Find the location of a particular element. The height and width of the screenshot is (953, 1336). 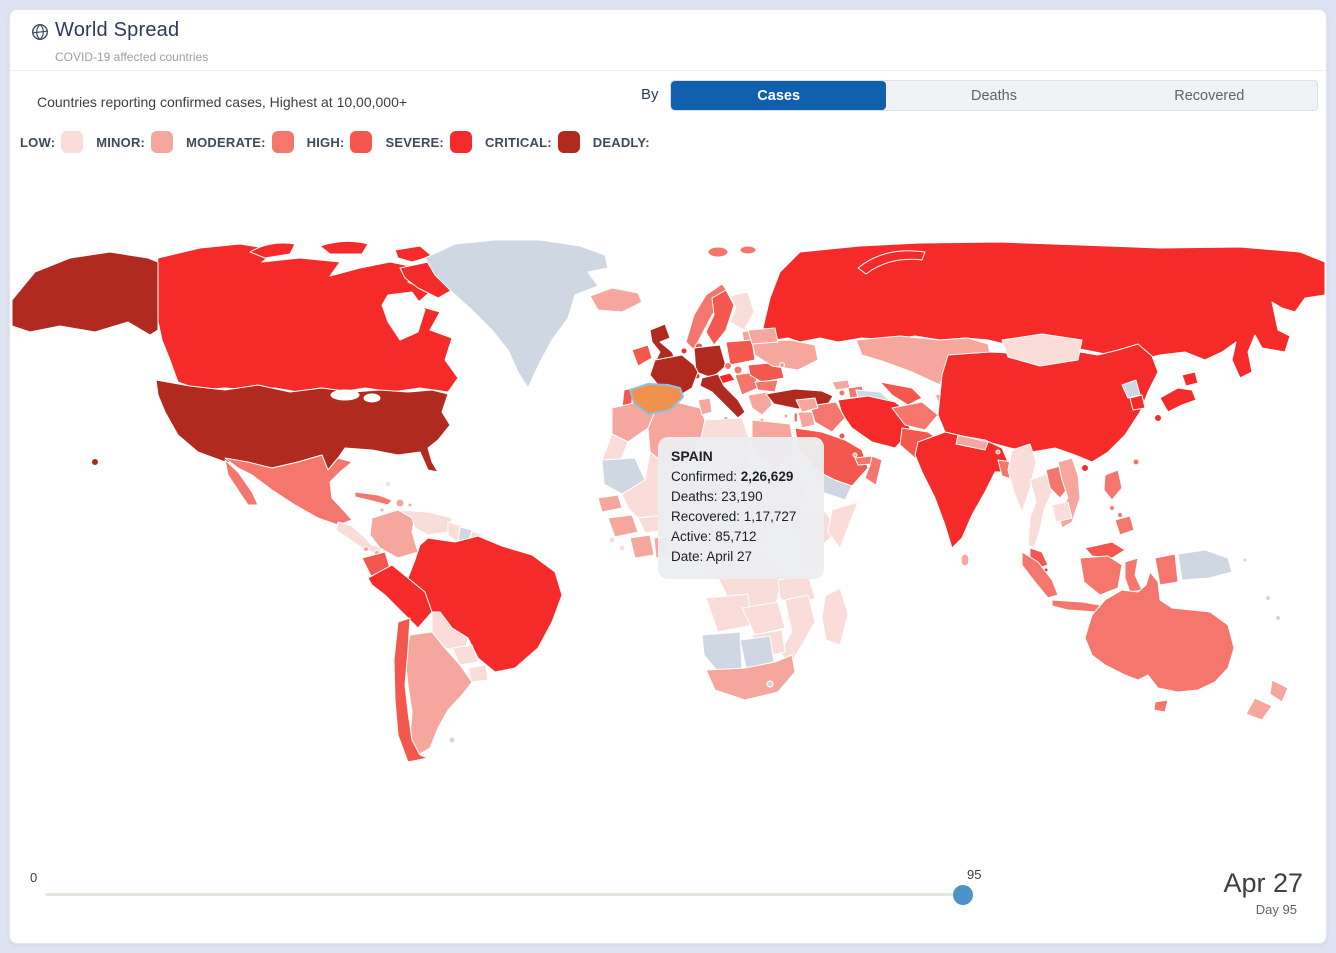

country-malaysia is located at coordinates (1105, 550).